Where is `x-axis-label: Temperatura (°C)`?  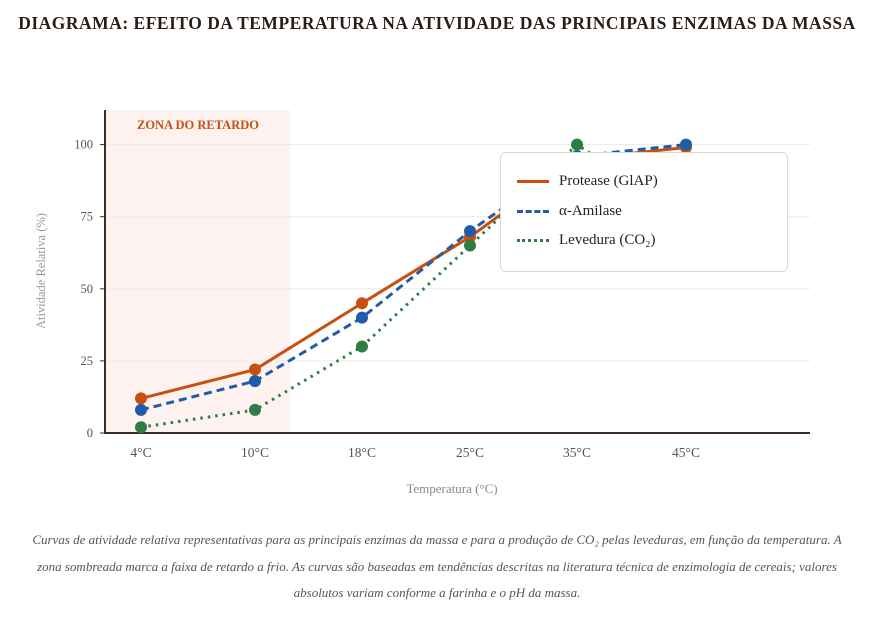
x-axis-label: Temperatura (°C) is located at coordinates (451, 488).